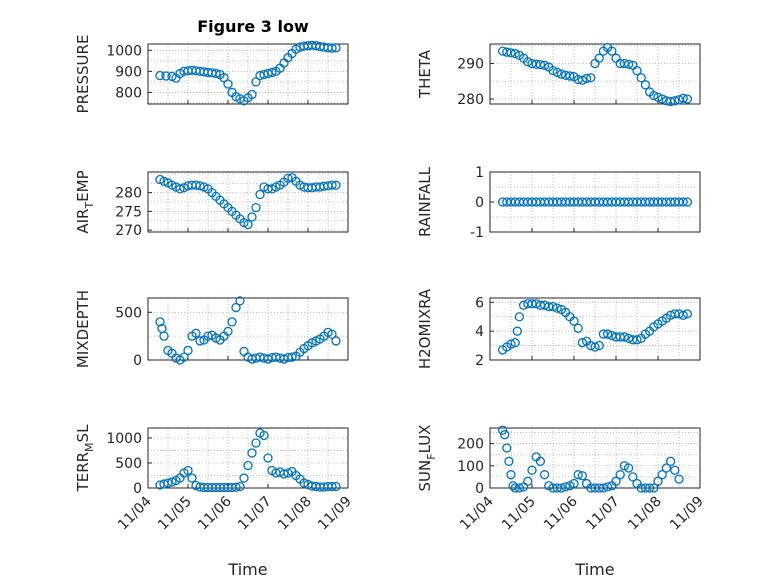 This screenshot has width=778, height=583. Describe the element at coordinates (128, 212) in the screenshot. I see `y-tick-label: 275` at that location.